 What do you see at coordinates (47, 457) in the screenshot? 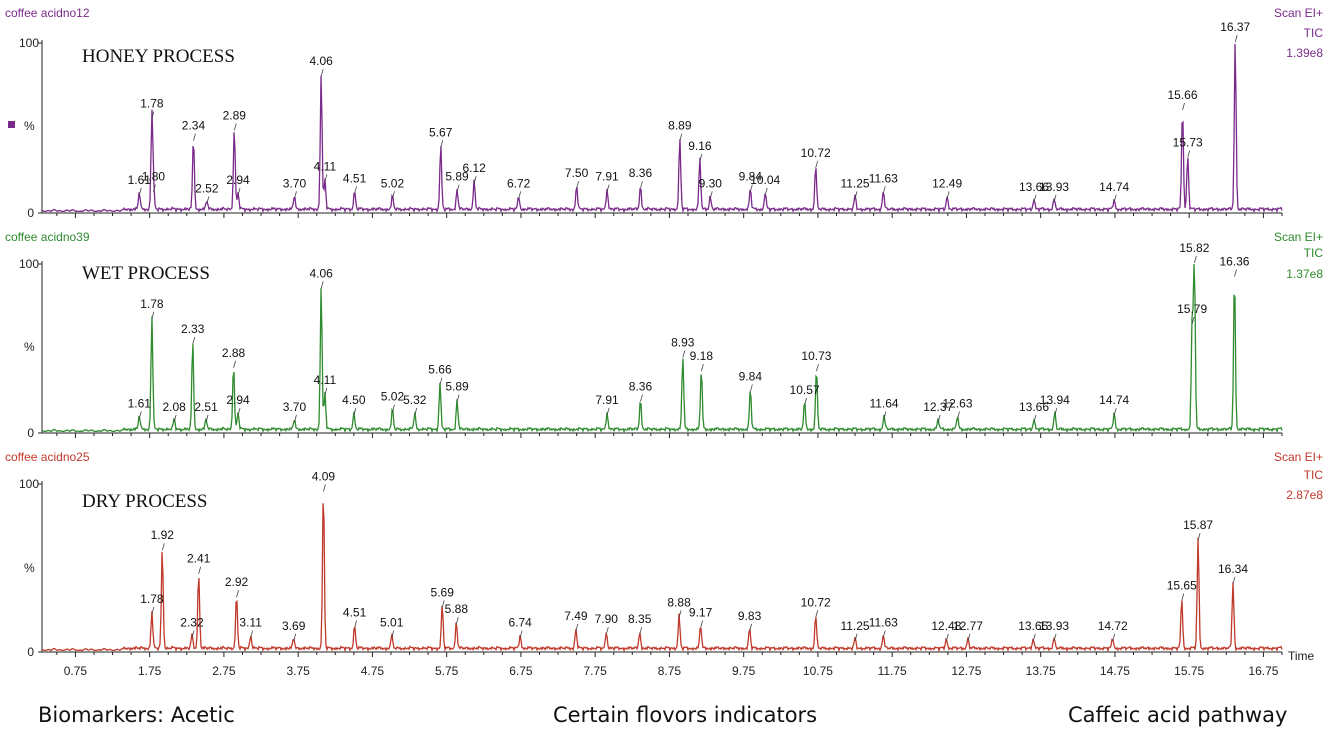
I see `series-name: coffee acidno25` at bounding box center [47, 457].